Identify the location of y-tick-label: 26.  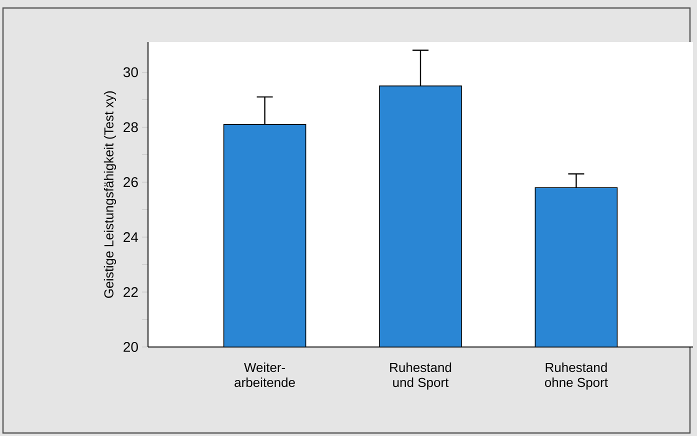
(131, 182).